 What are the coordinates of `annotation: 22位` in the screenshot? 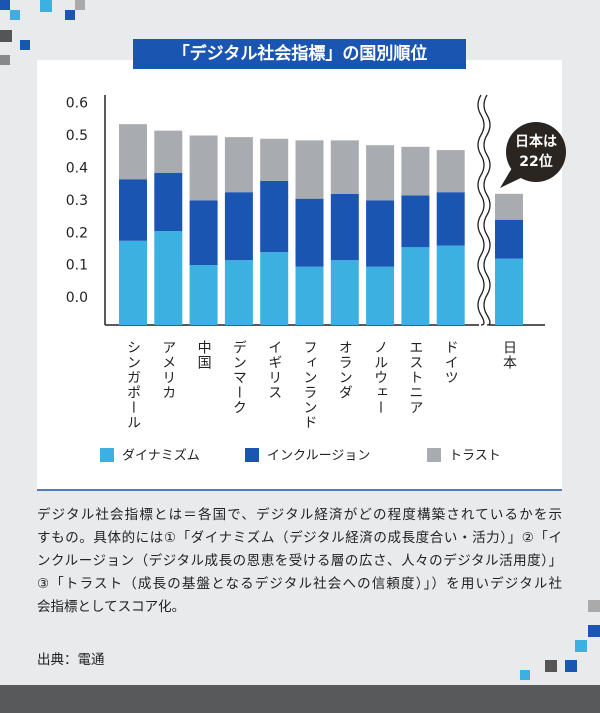 It's located at (535, 161).